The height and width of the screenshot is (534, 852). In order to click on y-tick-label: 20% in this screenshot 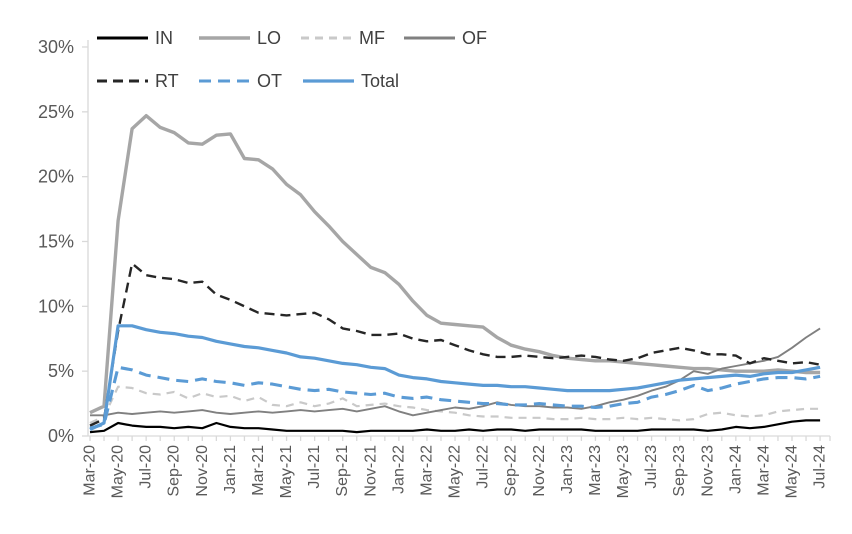, I will do `click(56, 177)`.